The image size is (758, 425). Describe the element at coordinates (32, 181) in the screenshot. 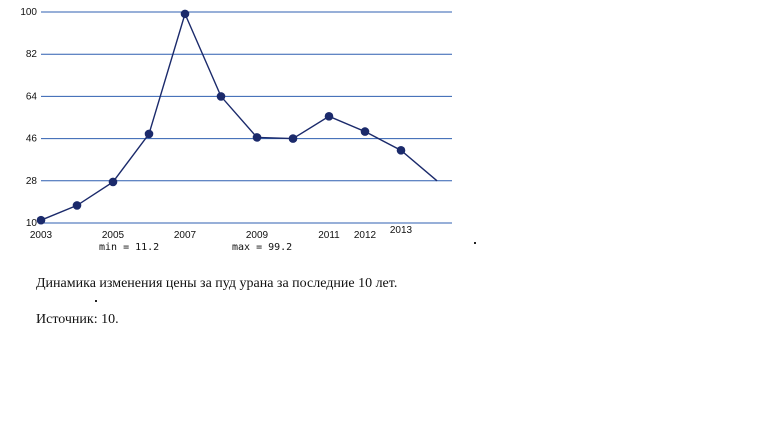

I see `y-tick-label: 28` at that location.